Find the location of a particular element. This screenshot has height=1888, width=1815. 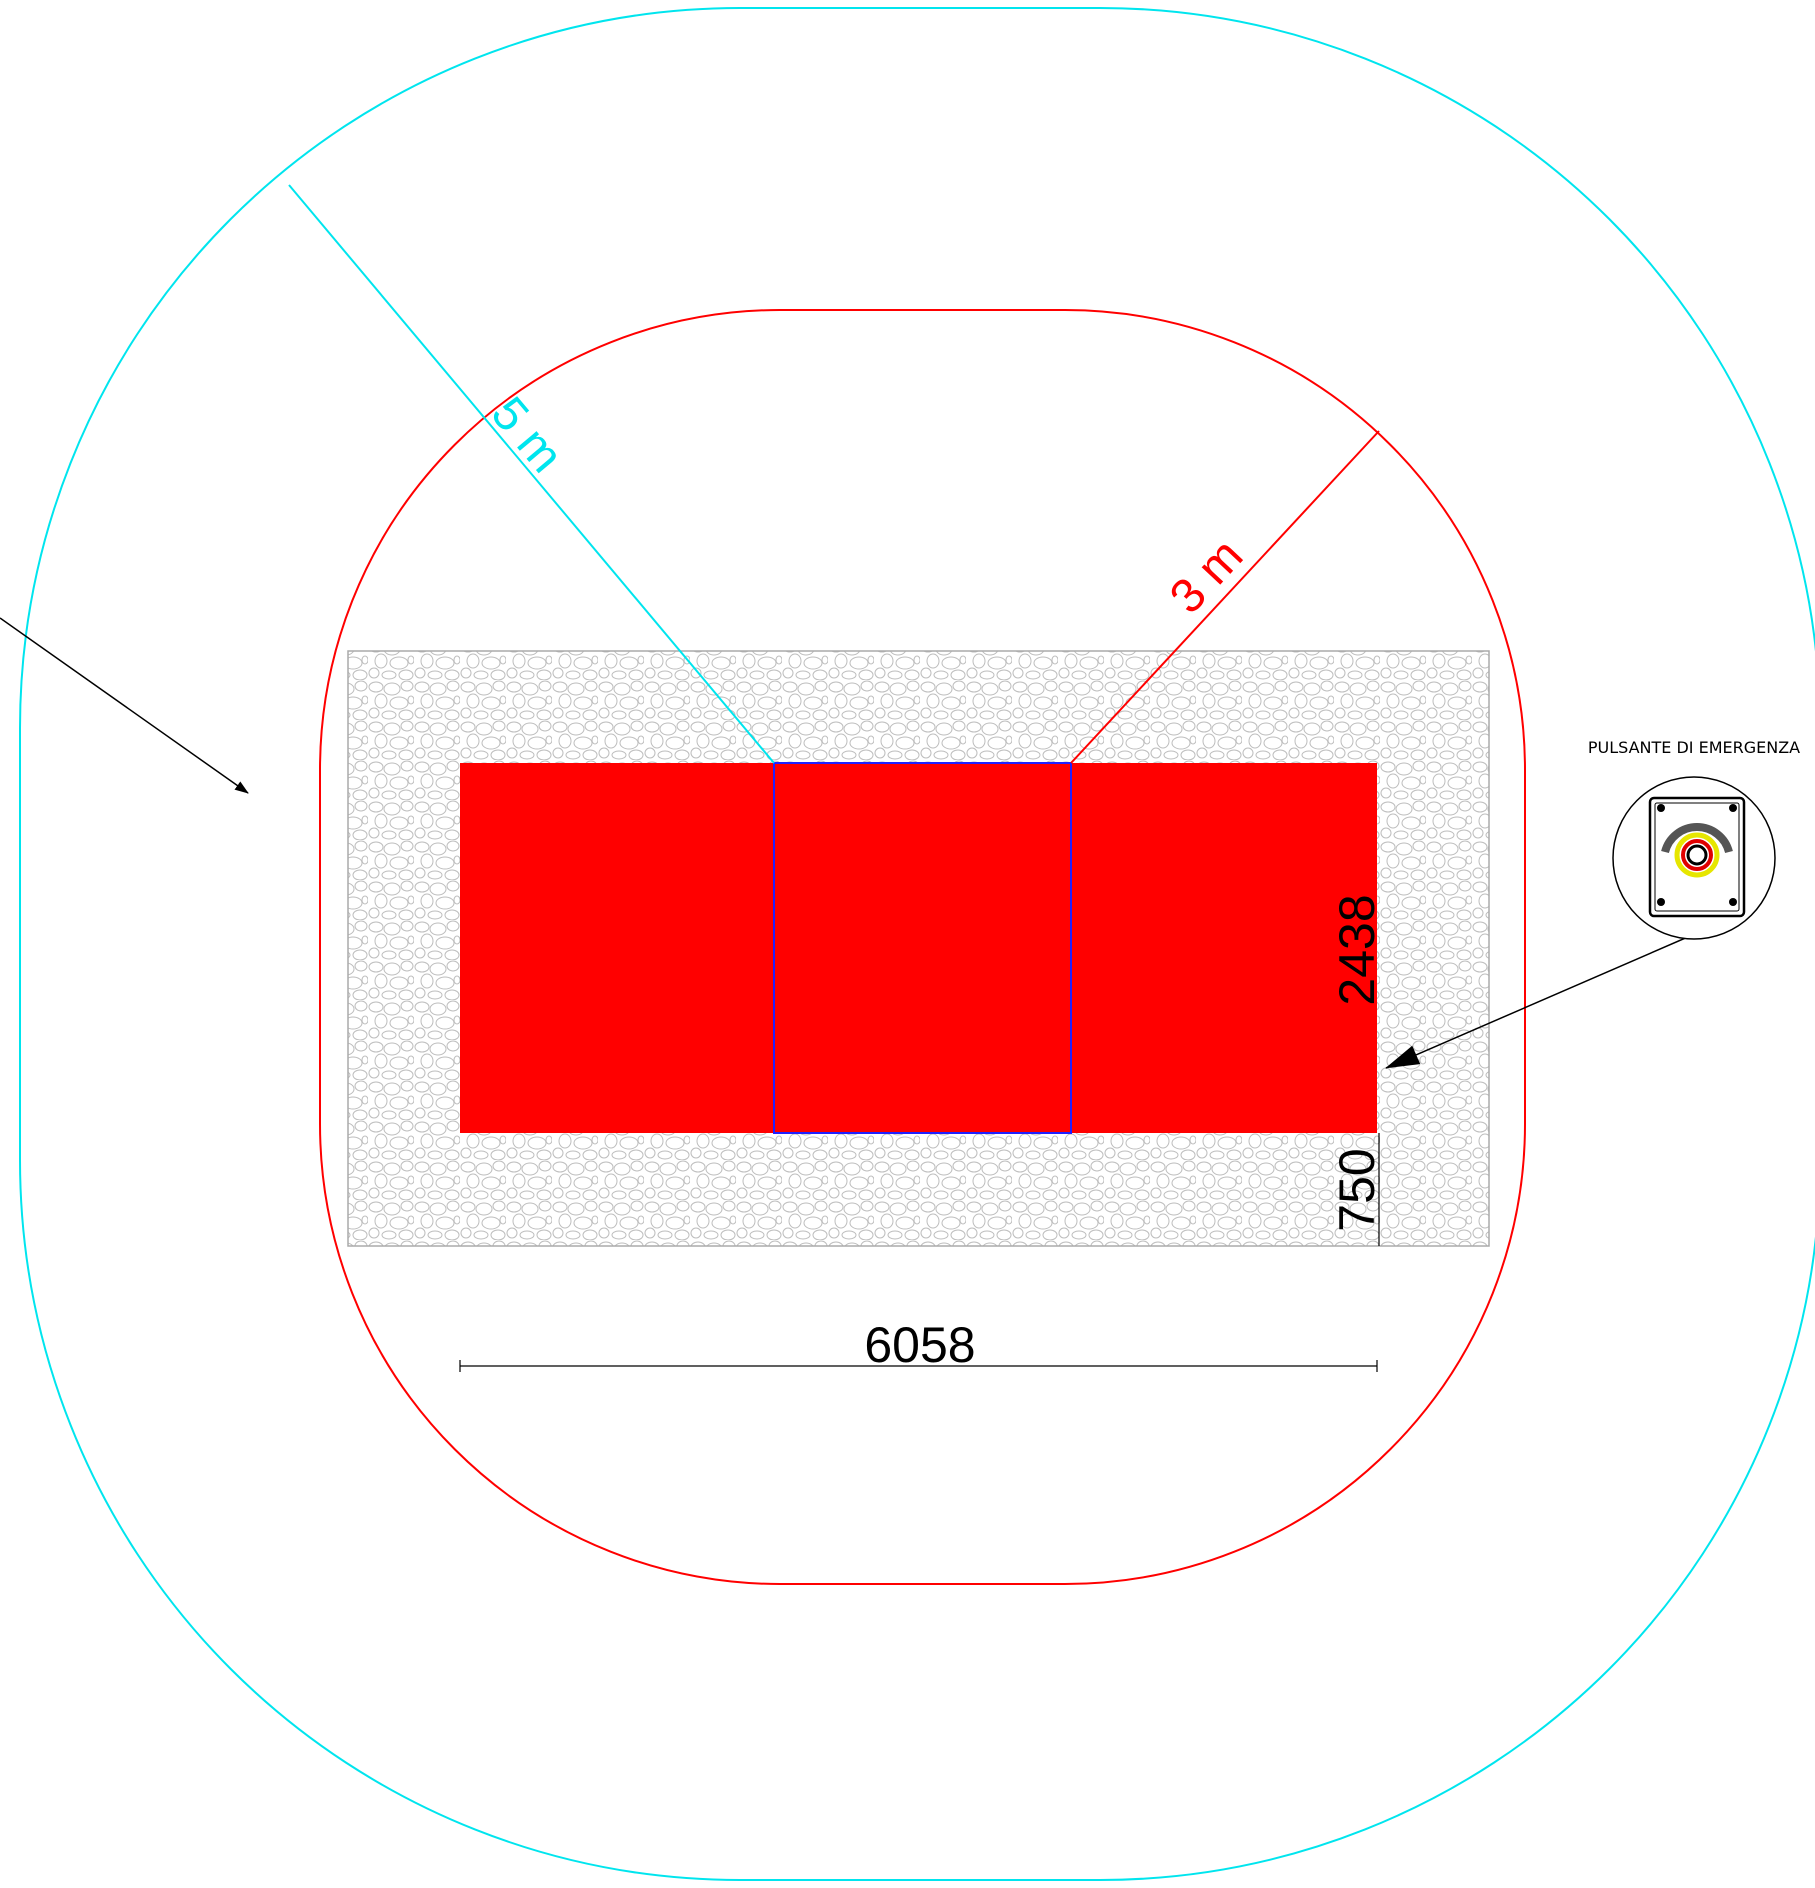

outer-radius-line is located at coordinates (531, 474).